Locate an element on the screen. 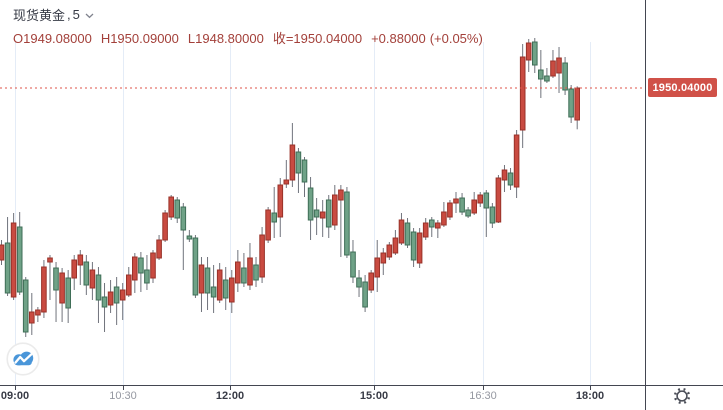 Image resolution: width=723 pixels, height=410 pixels. ohlc-close-label: 收= is located at coordinates (283, 38).